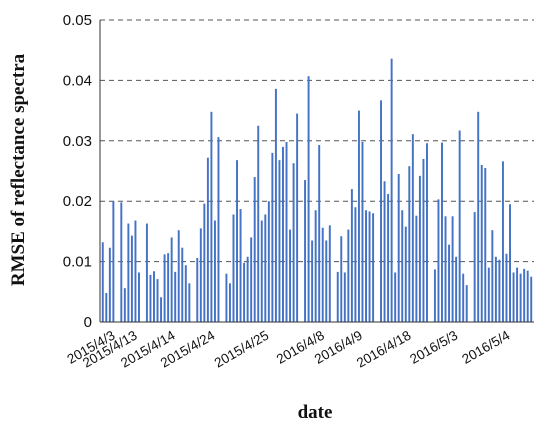  What do you see at coordinates (88, 322) in the screenshot?
I see `y-tick-label: 0` at bounding box center [88, 322].